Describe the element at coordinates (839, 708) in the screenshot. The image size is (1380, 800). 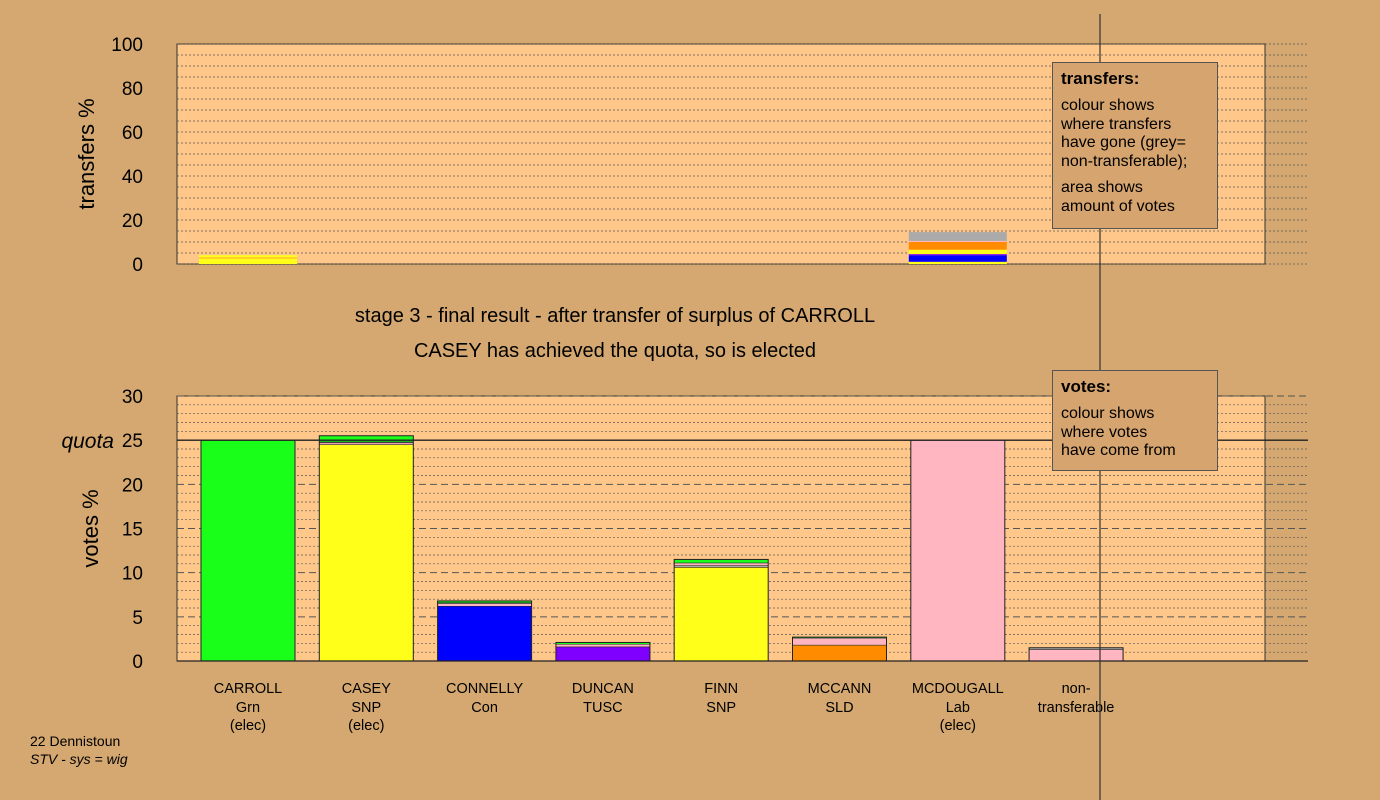
I see `candidate-party-label: SLD` at that location.